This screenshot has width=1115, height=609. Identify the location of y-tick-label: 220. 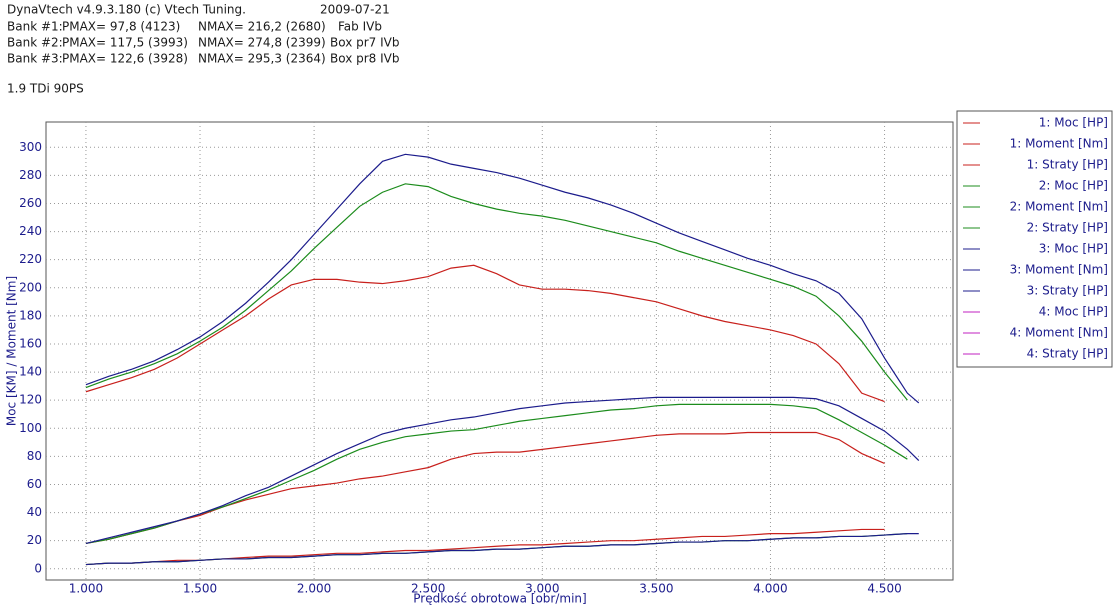
(30, 259).